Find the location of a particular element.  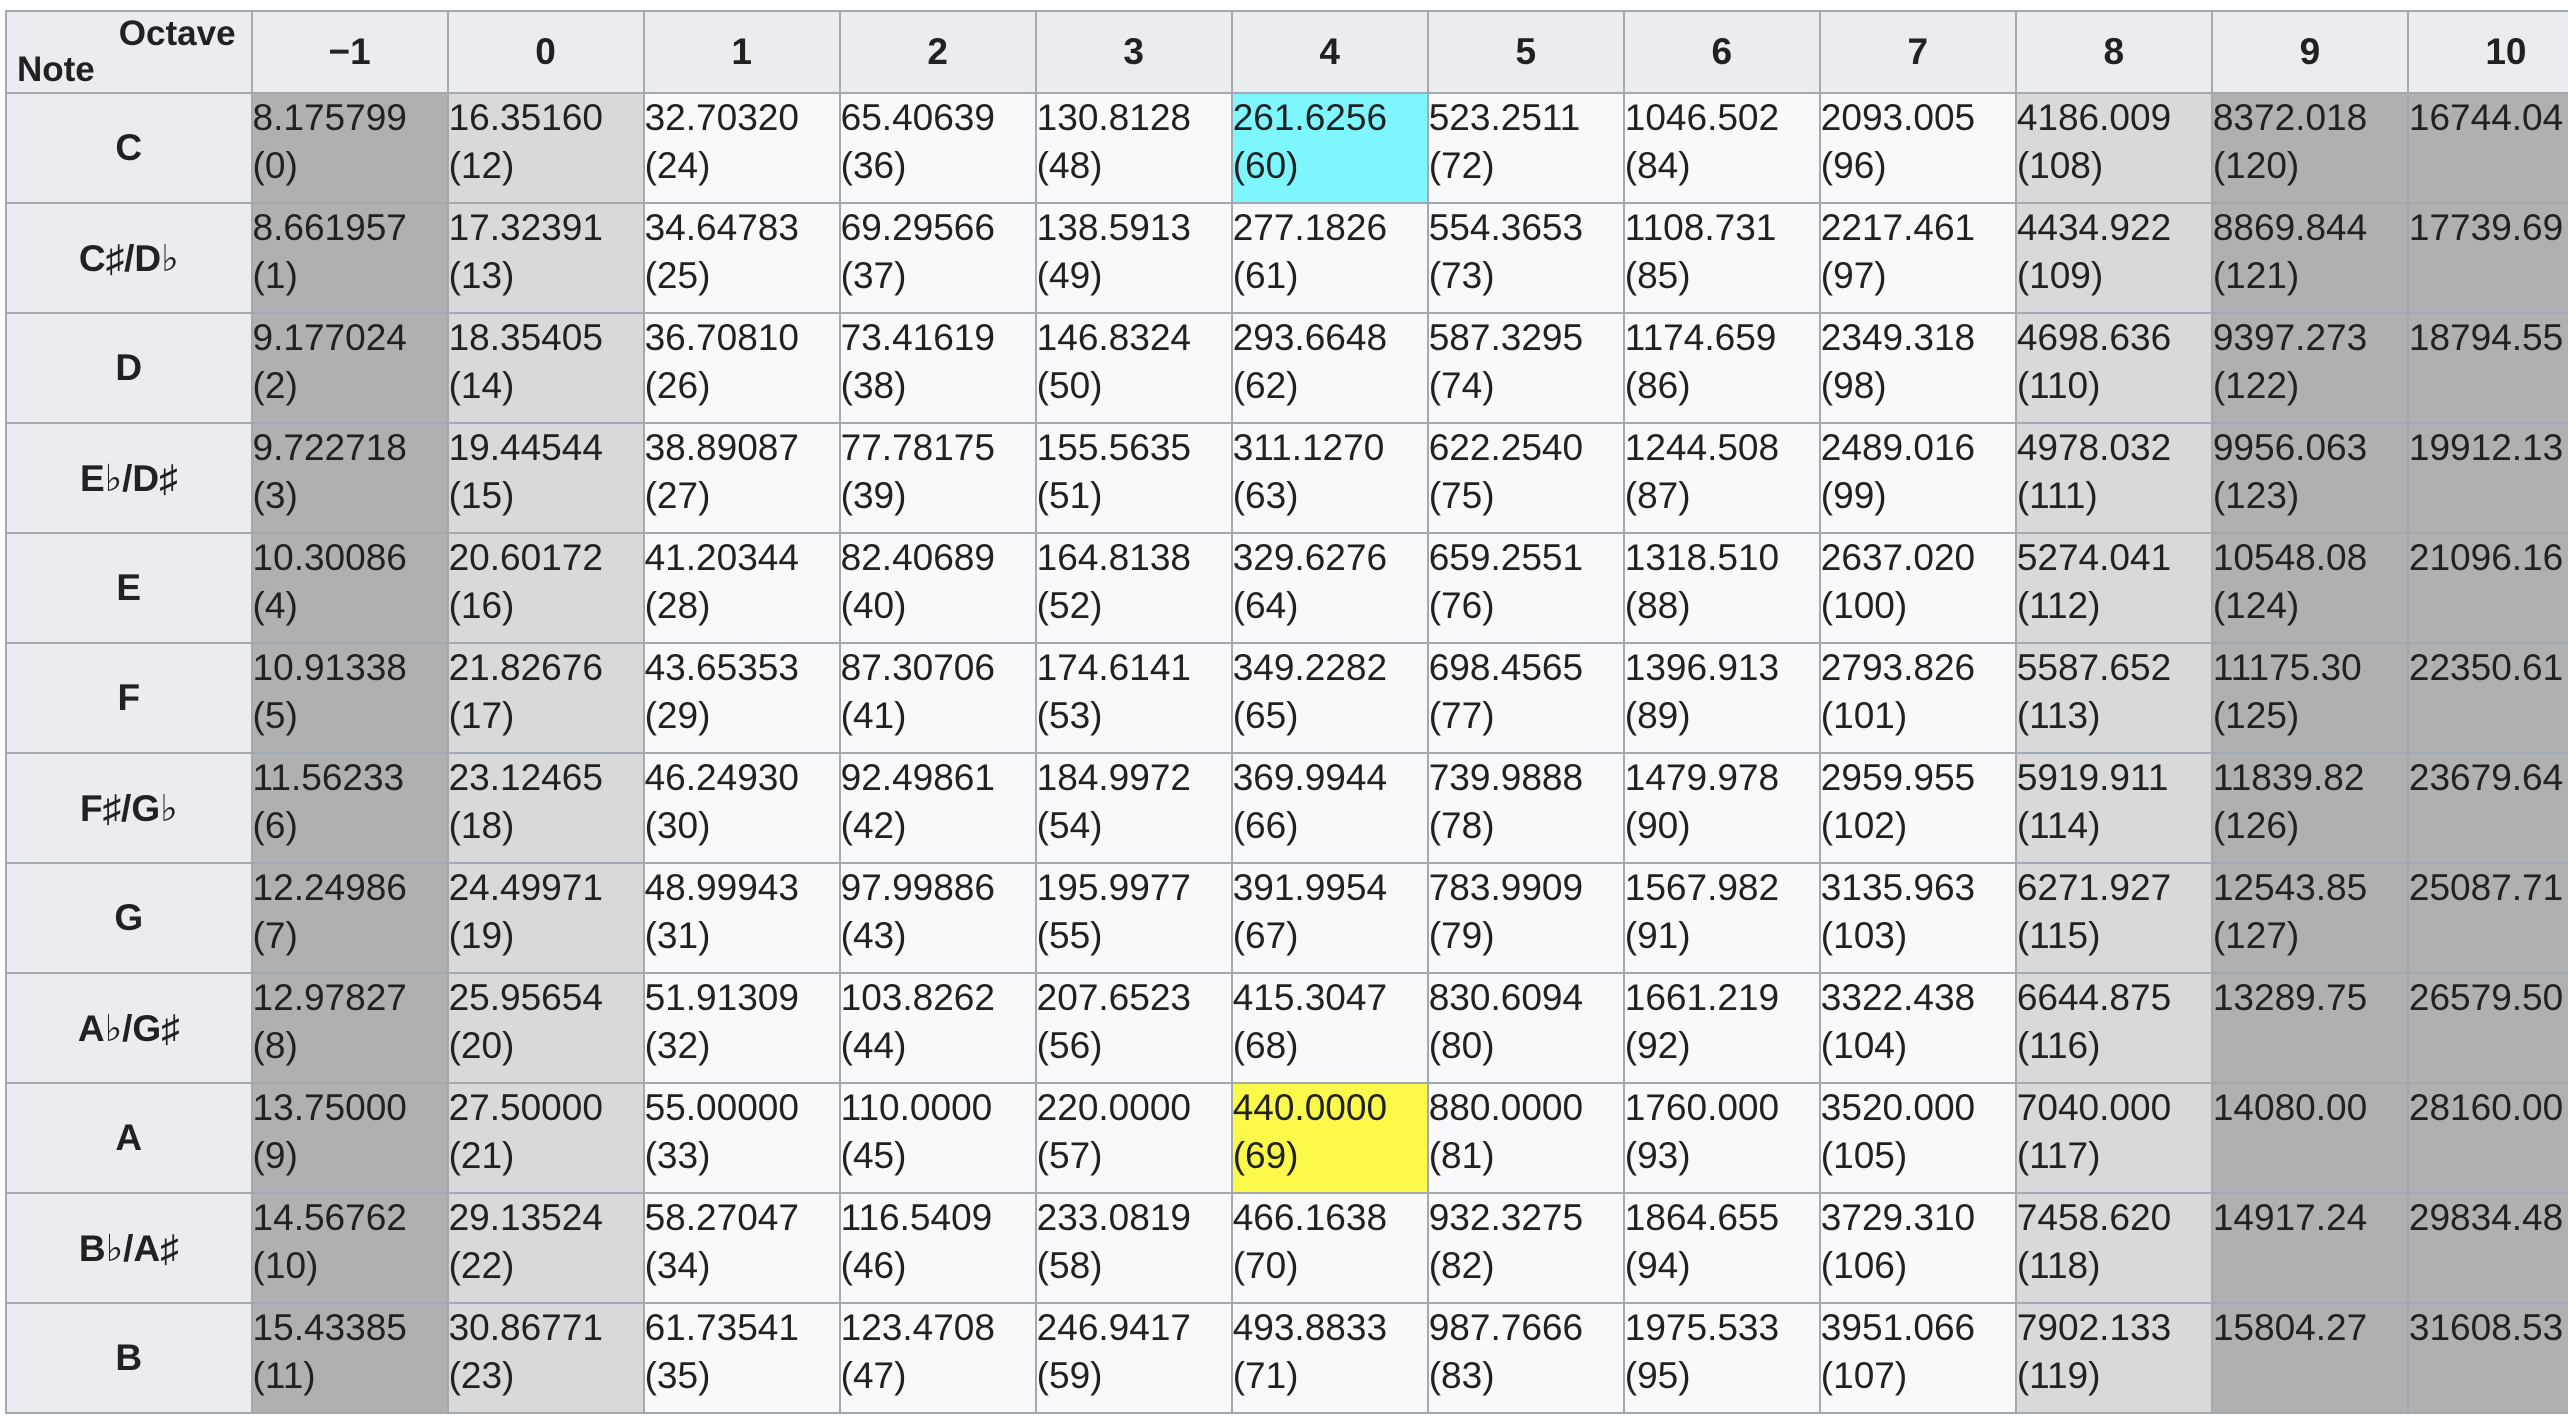

midi-number: (86) is located at coordinates (1657, 385).